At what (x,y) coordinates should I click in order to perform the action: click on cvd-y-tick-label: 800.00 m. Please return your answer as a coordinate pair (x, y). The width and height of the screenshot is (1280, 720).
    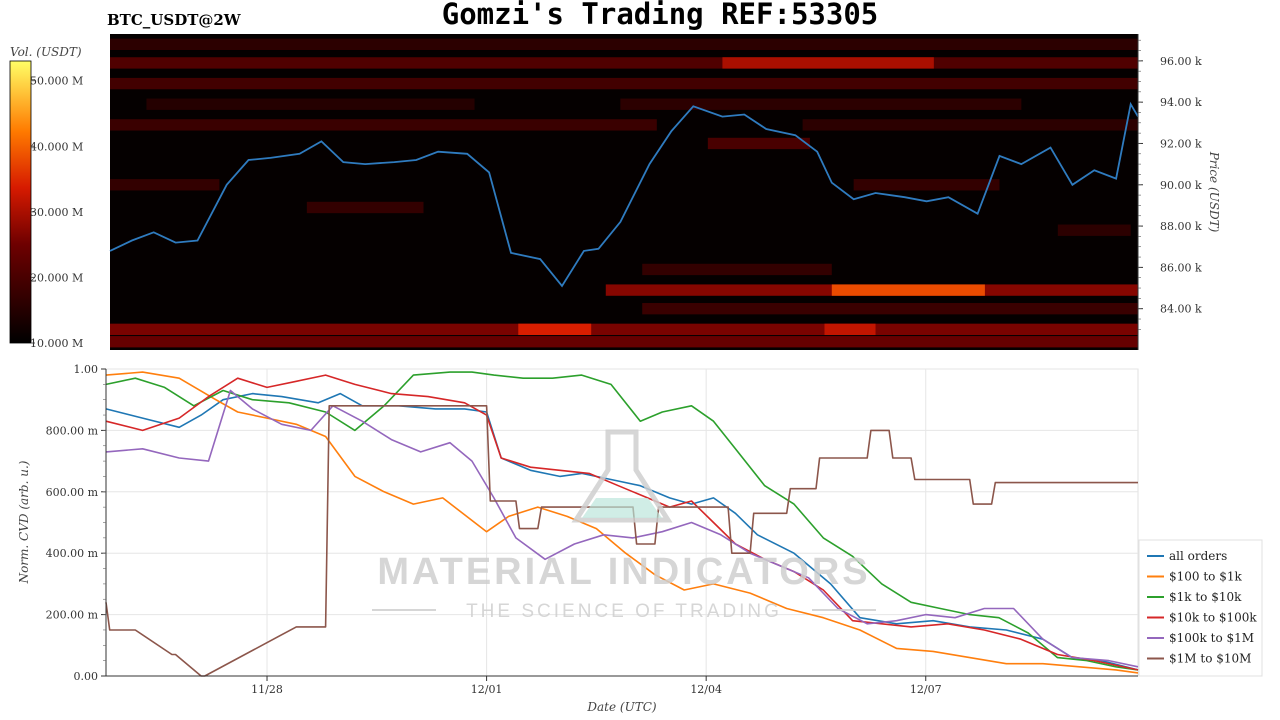
    Looking at the image, I should click on (72, 430).